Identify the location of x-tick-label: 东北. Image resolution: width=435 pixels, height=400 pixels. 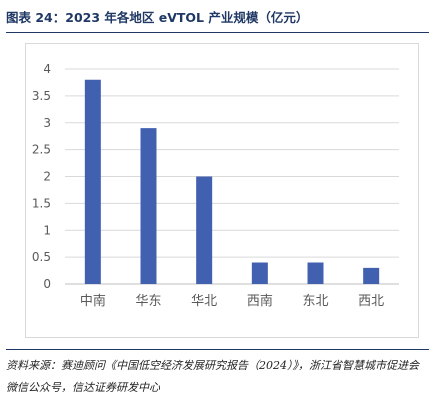
(315, 301).